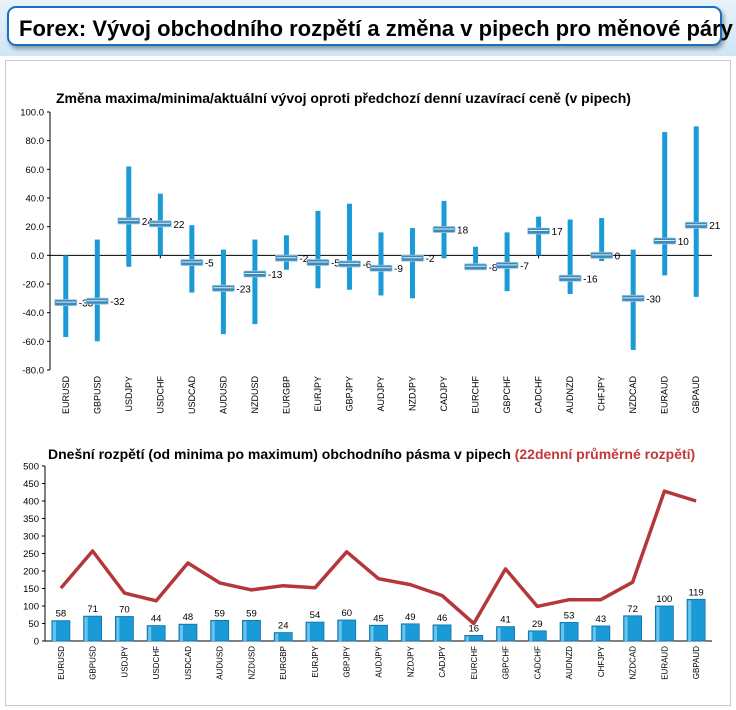 This screenshot has height=710, width=736. I want to click on chart1-data-label: 22, so click(179, 225).